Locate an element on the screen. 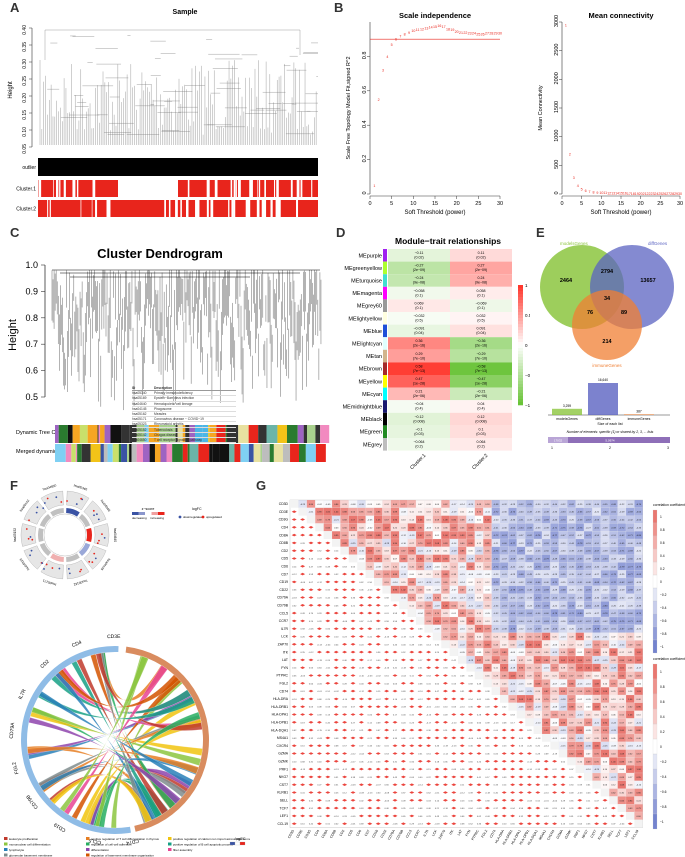 Image resolution: width=685 pixels, height=857 pixels. go-table-header-id: ID is located at coordinates (134, 388).